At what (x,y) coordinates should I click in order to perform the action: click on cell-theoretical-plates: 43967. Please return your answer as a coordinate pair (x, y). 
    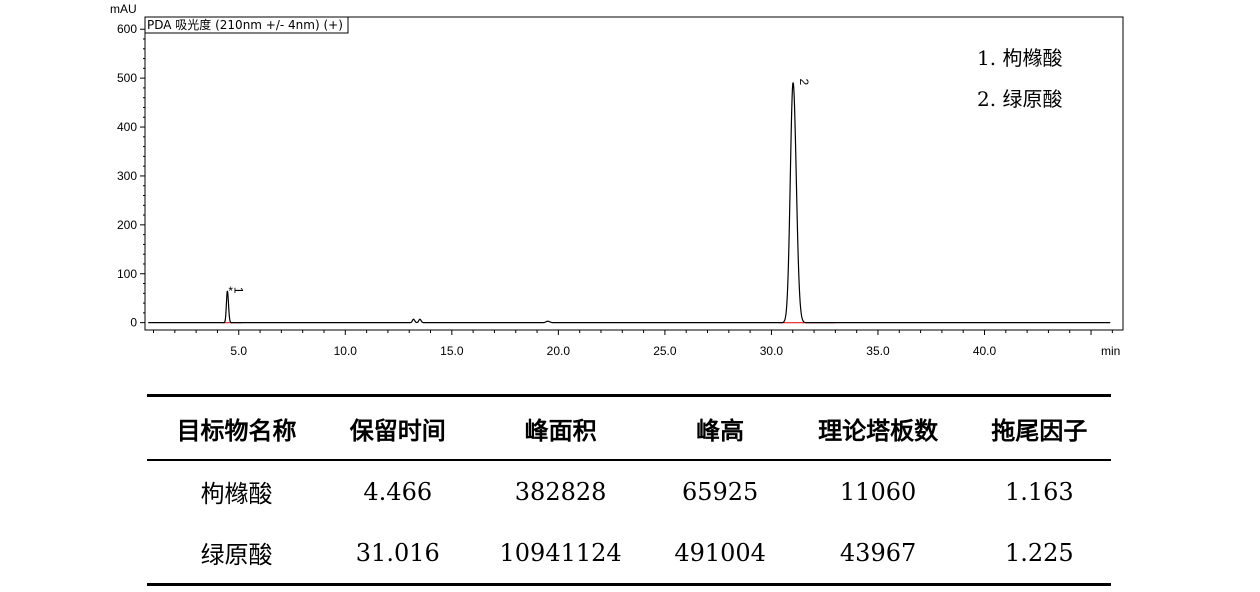
    Looking at the image, I should click on (878, 554).